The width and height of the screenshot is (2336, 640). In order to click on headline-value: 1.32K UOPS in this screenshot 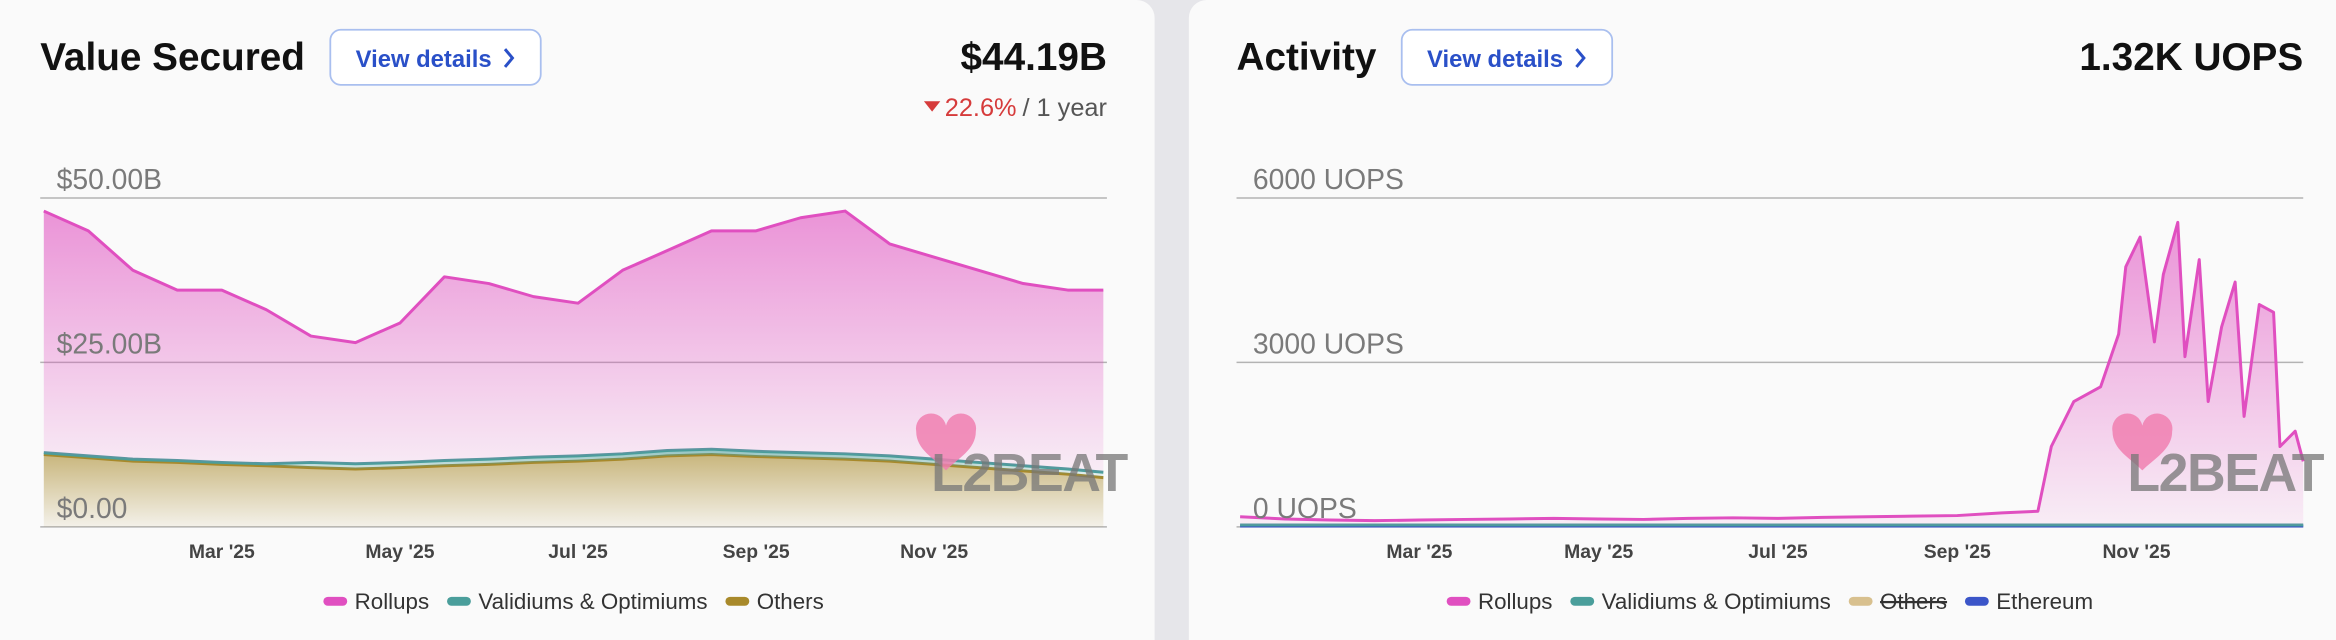, I will do `click(2191, 57)`.